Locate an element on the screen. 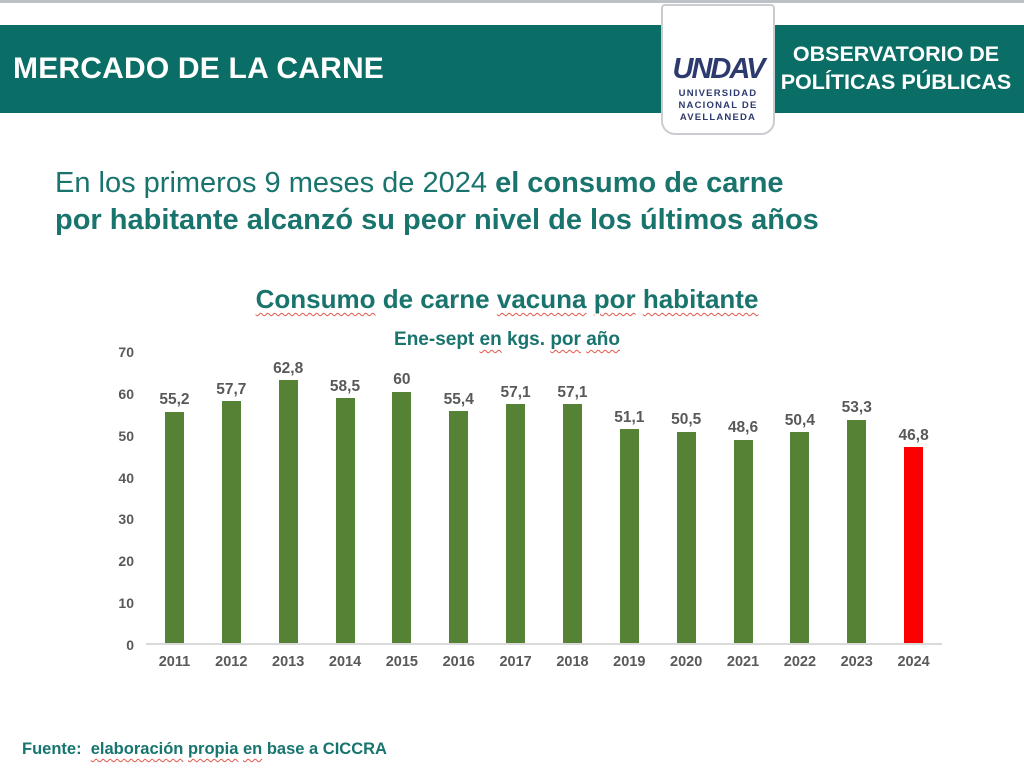  bar-column: 51,1 is located at coordinates (629, 526).